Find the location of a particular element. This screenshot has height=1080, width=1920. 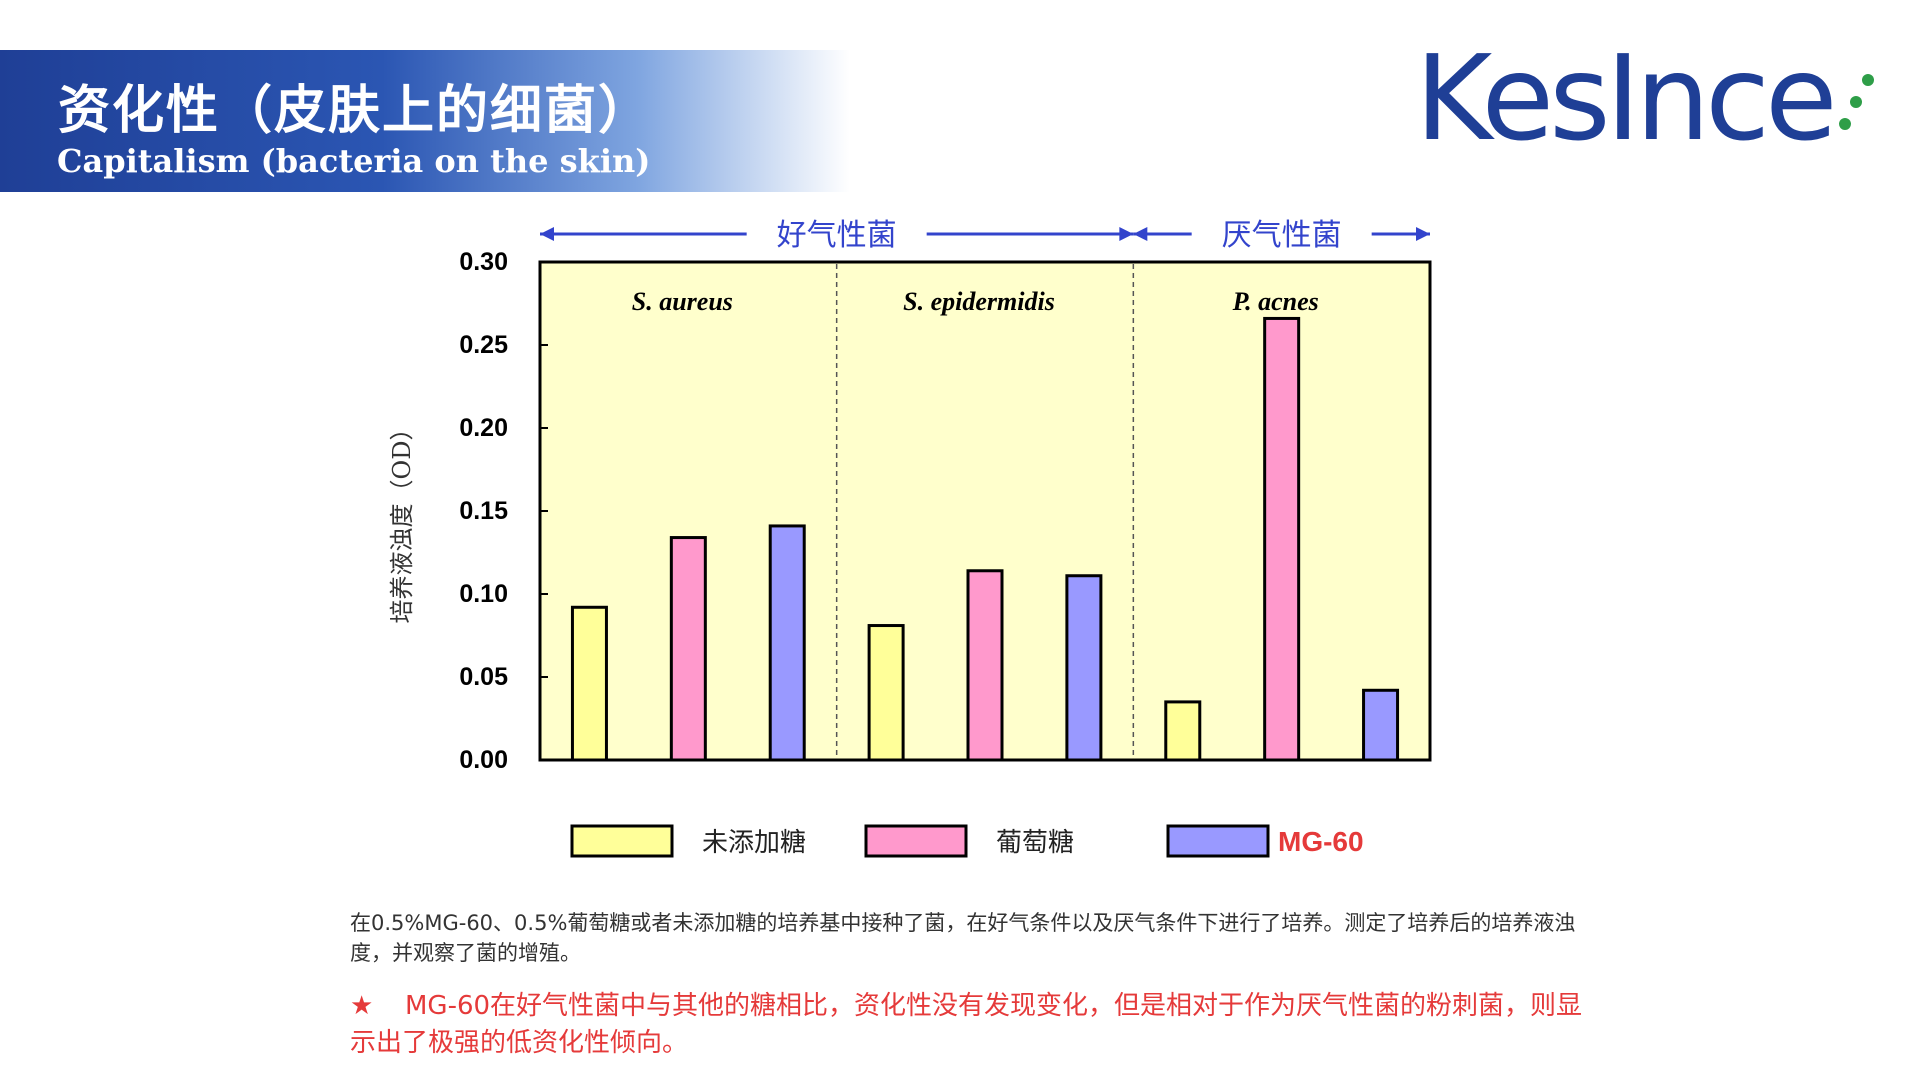

page-subtitle: Capitalism (bacteria on the skin) is located at coordinates (354, 161).